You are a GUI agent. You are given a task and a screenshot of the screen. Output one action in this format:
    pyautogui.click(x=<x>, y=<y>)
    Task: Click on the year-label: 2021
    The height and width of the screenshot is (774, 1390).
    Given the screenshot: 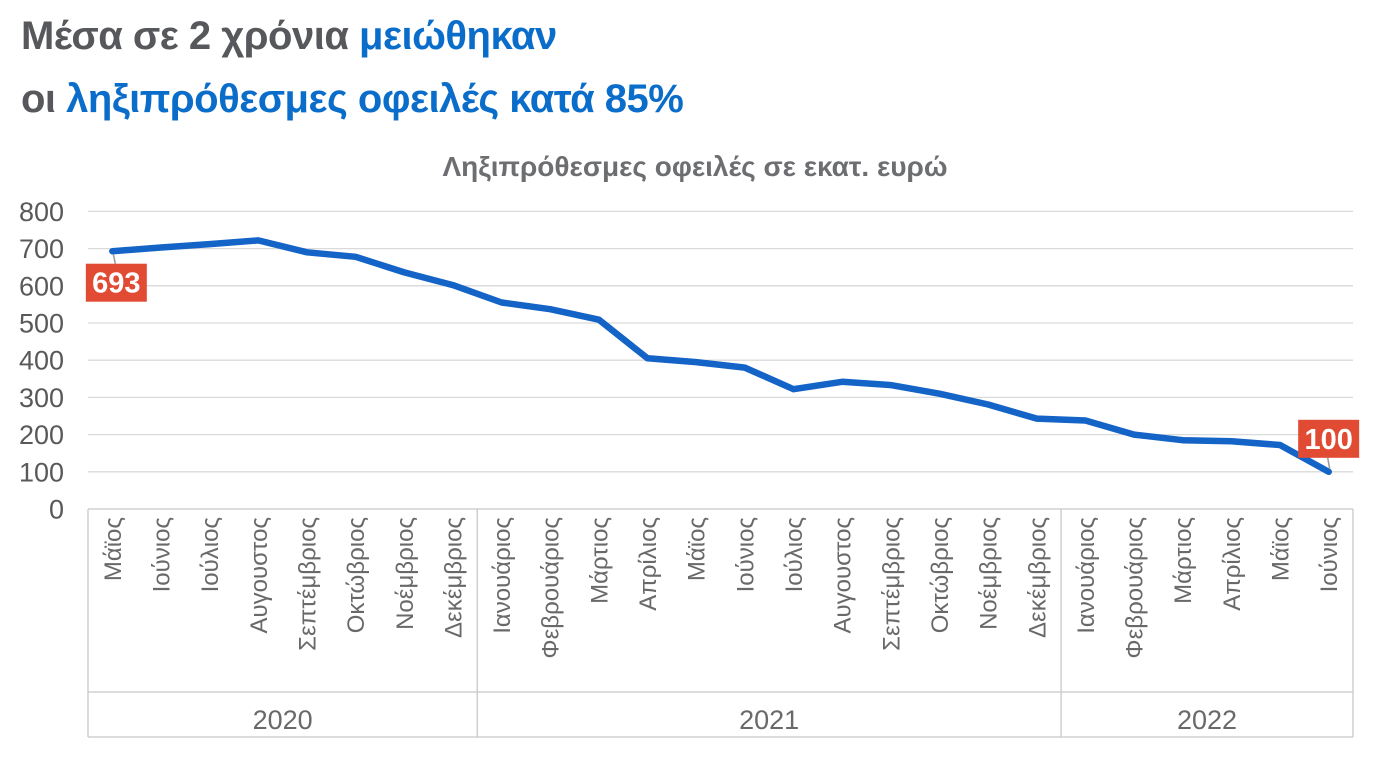 What is the action you would take?
    pyautogui.click(x=769, y=720)
    